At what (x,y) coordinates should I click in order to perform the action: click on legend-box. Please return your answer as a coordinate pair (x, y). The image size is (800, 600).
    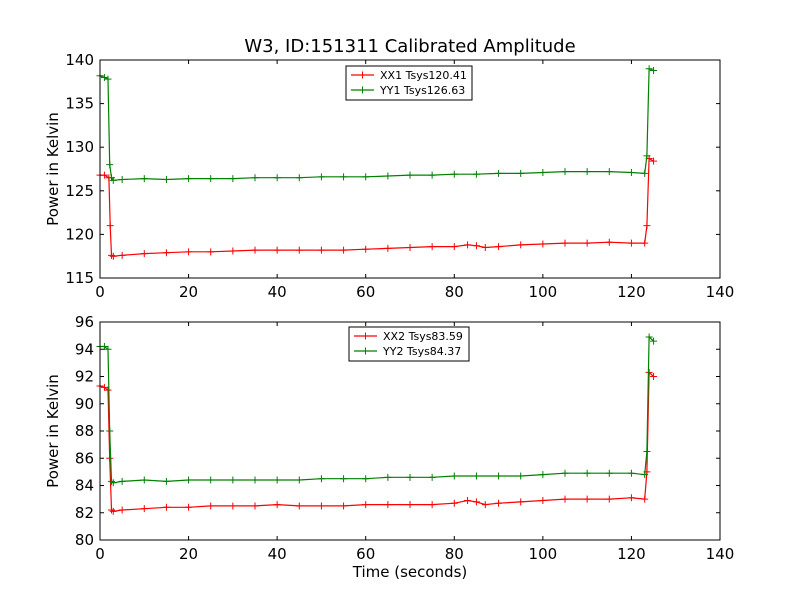
    Looking at the image, I should click on (409, 344).